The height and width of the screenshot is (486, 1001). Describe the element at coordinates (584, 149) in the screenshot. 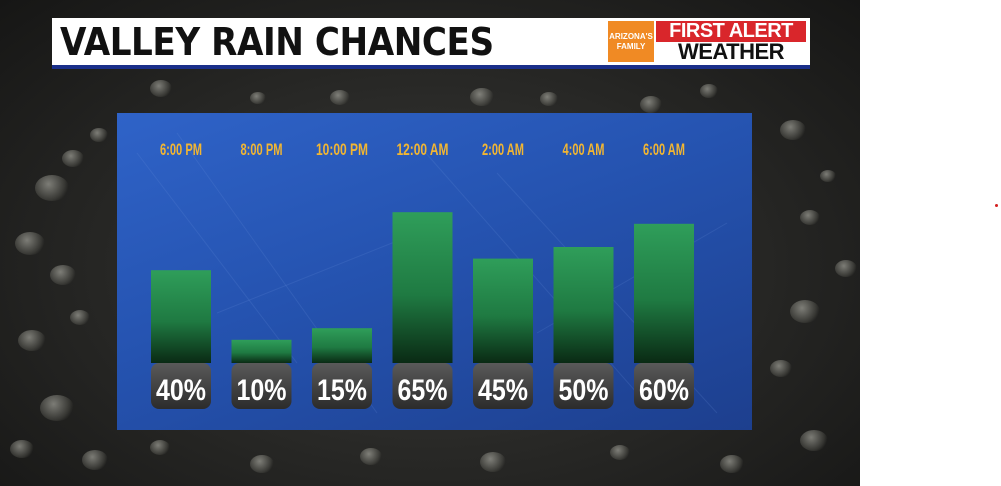

I see `time-label: 4:00 AM` at that location.